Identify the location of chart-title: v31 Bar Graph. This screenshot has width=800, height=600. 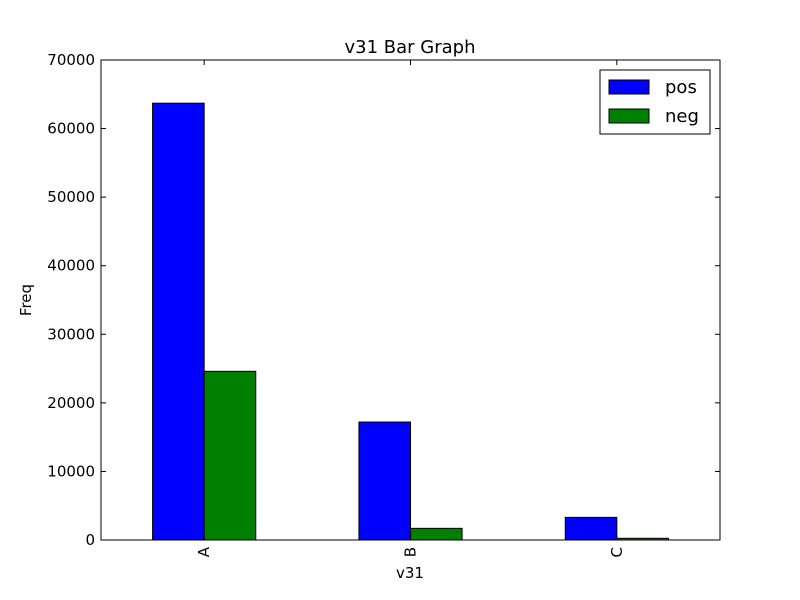
(410, 47).